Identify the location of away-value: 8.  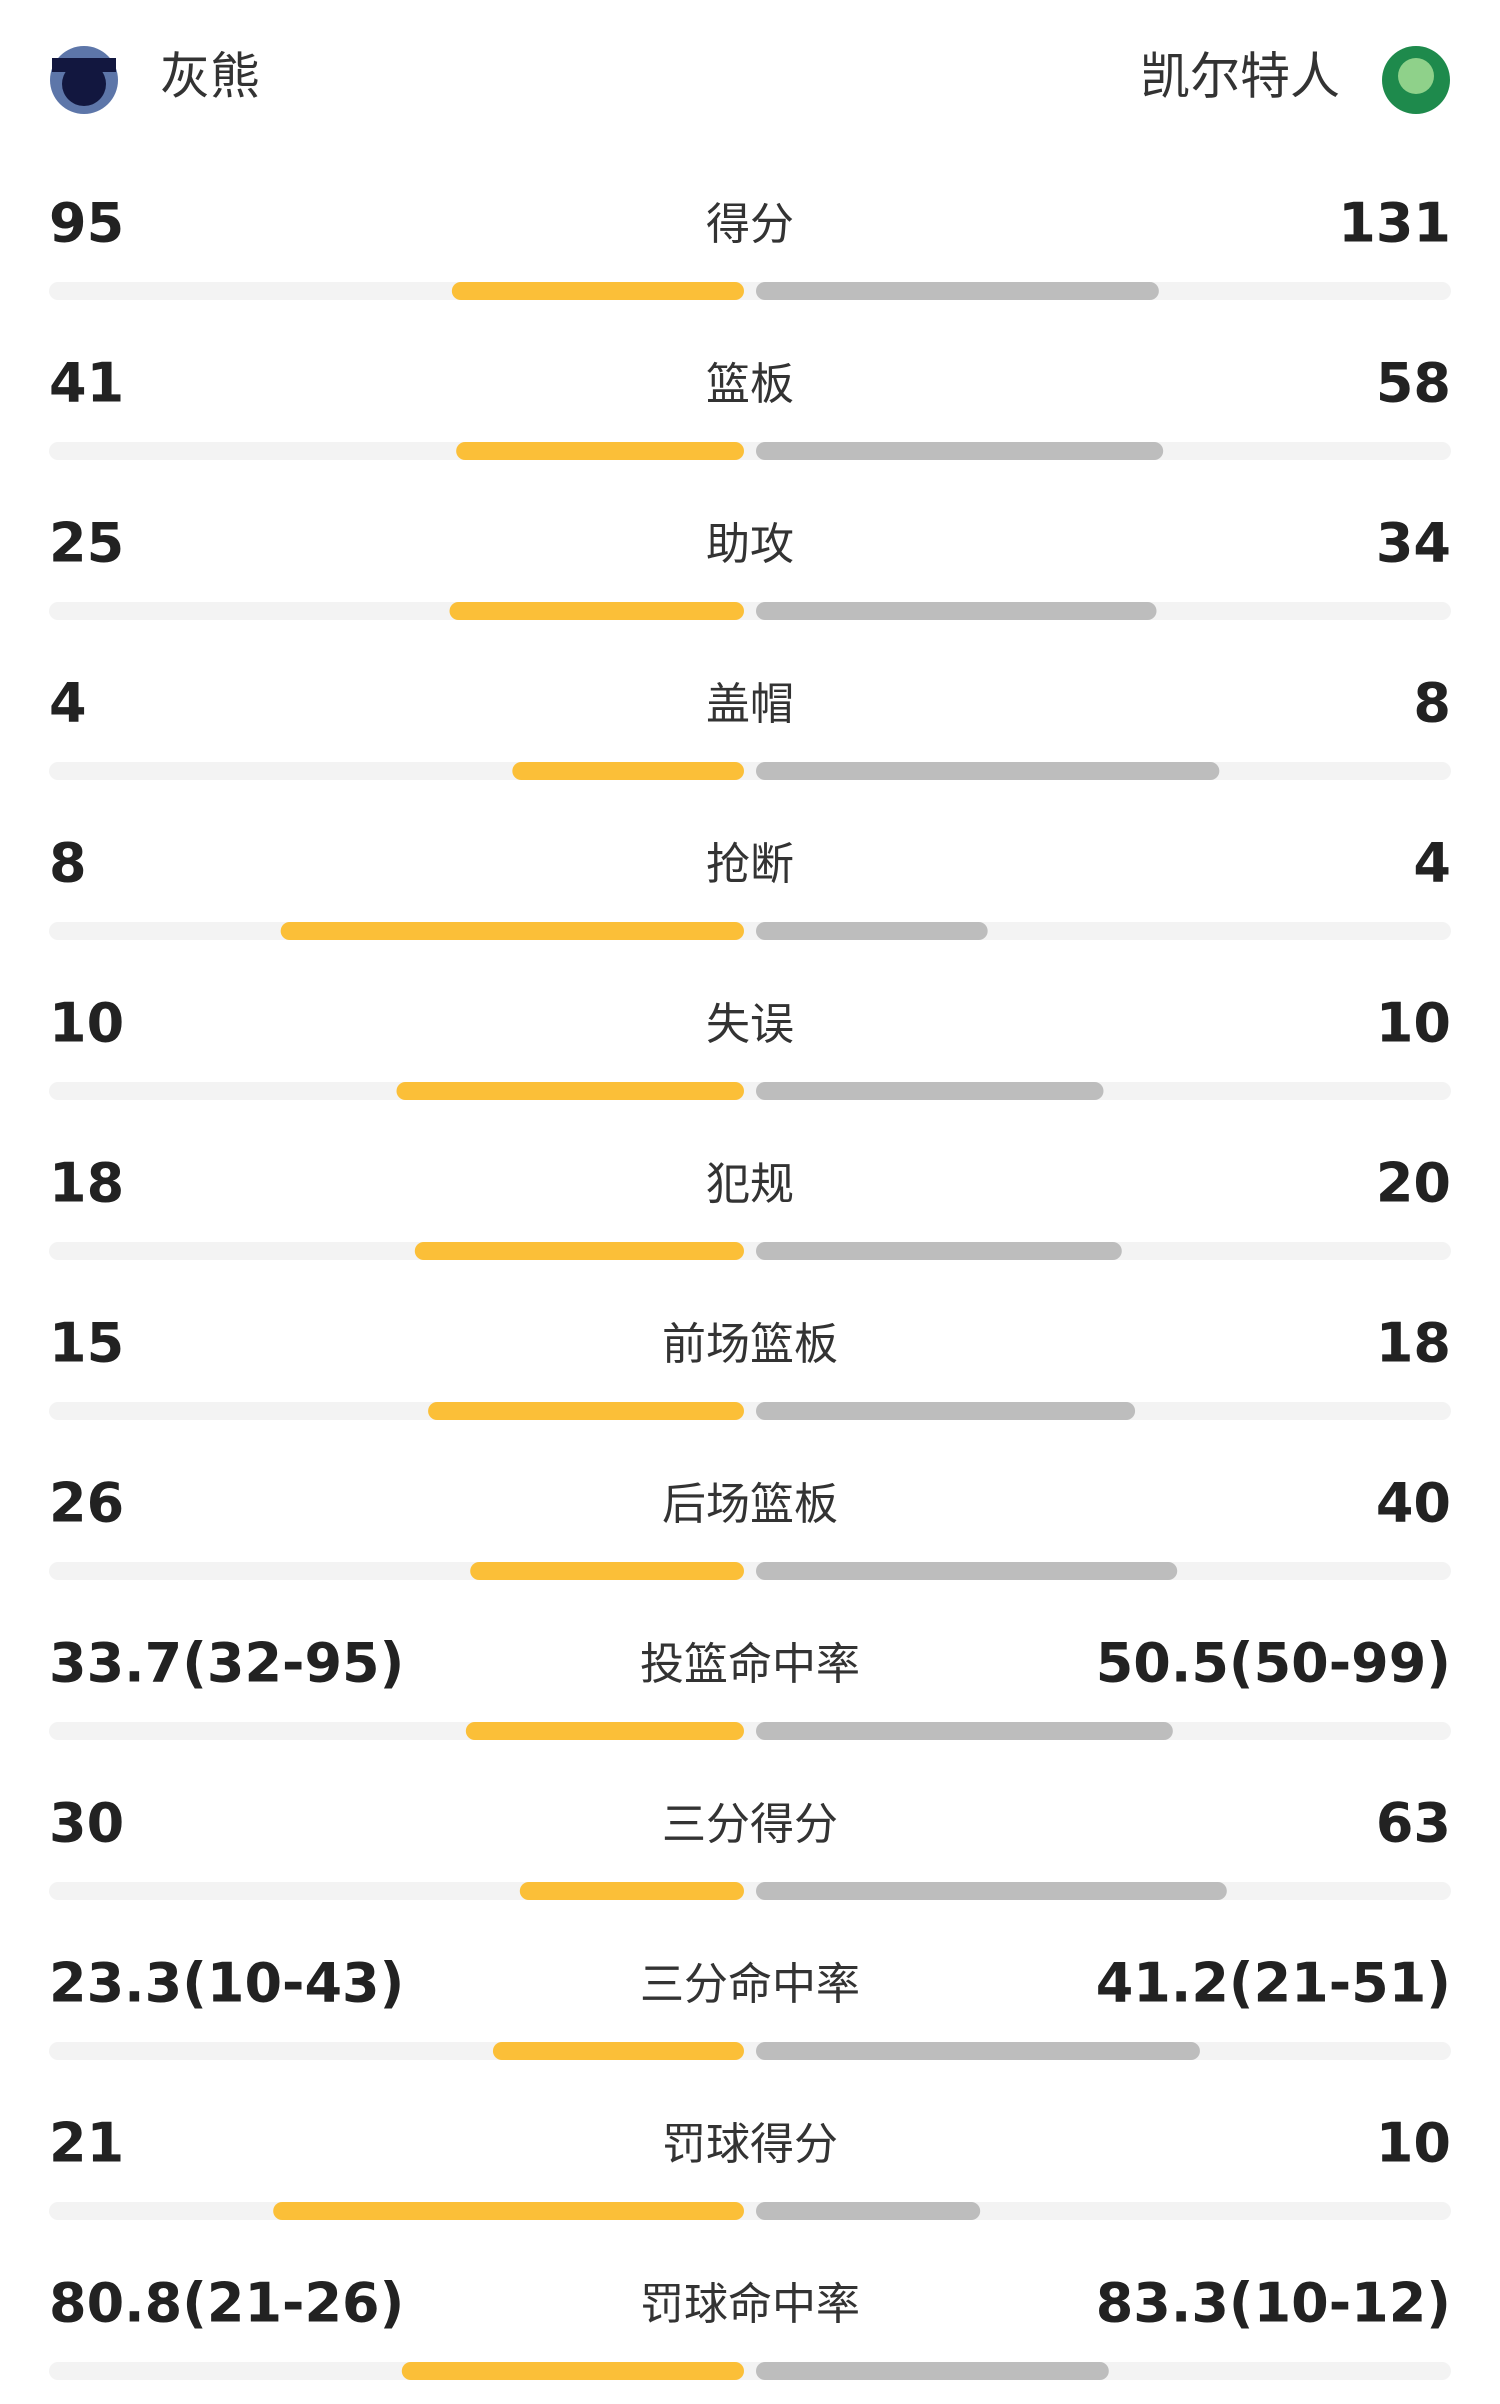
(1432, 703).